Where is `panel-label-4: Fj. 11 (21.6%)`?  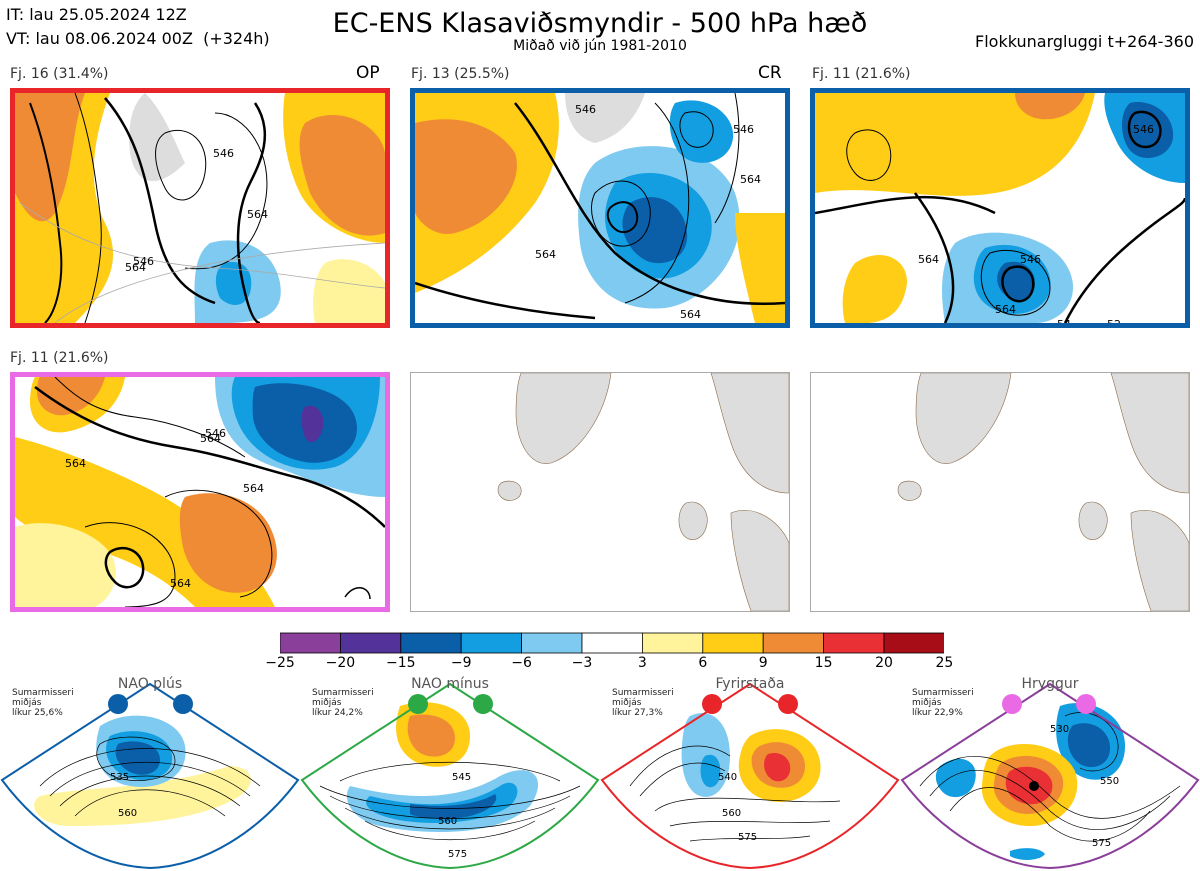
panel-label-4: Fj. 11 (21.6%) is located at coordinates (59, 358).